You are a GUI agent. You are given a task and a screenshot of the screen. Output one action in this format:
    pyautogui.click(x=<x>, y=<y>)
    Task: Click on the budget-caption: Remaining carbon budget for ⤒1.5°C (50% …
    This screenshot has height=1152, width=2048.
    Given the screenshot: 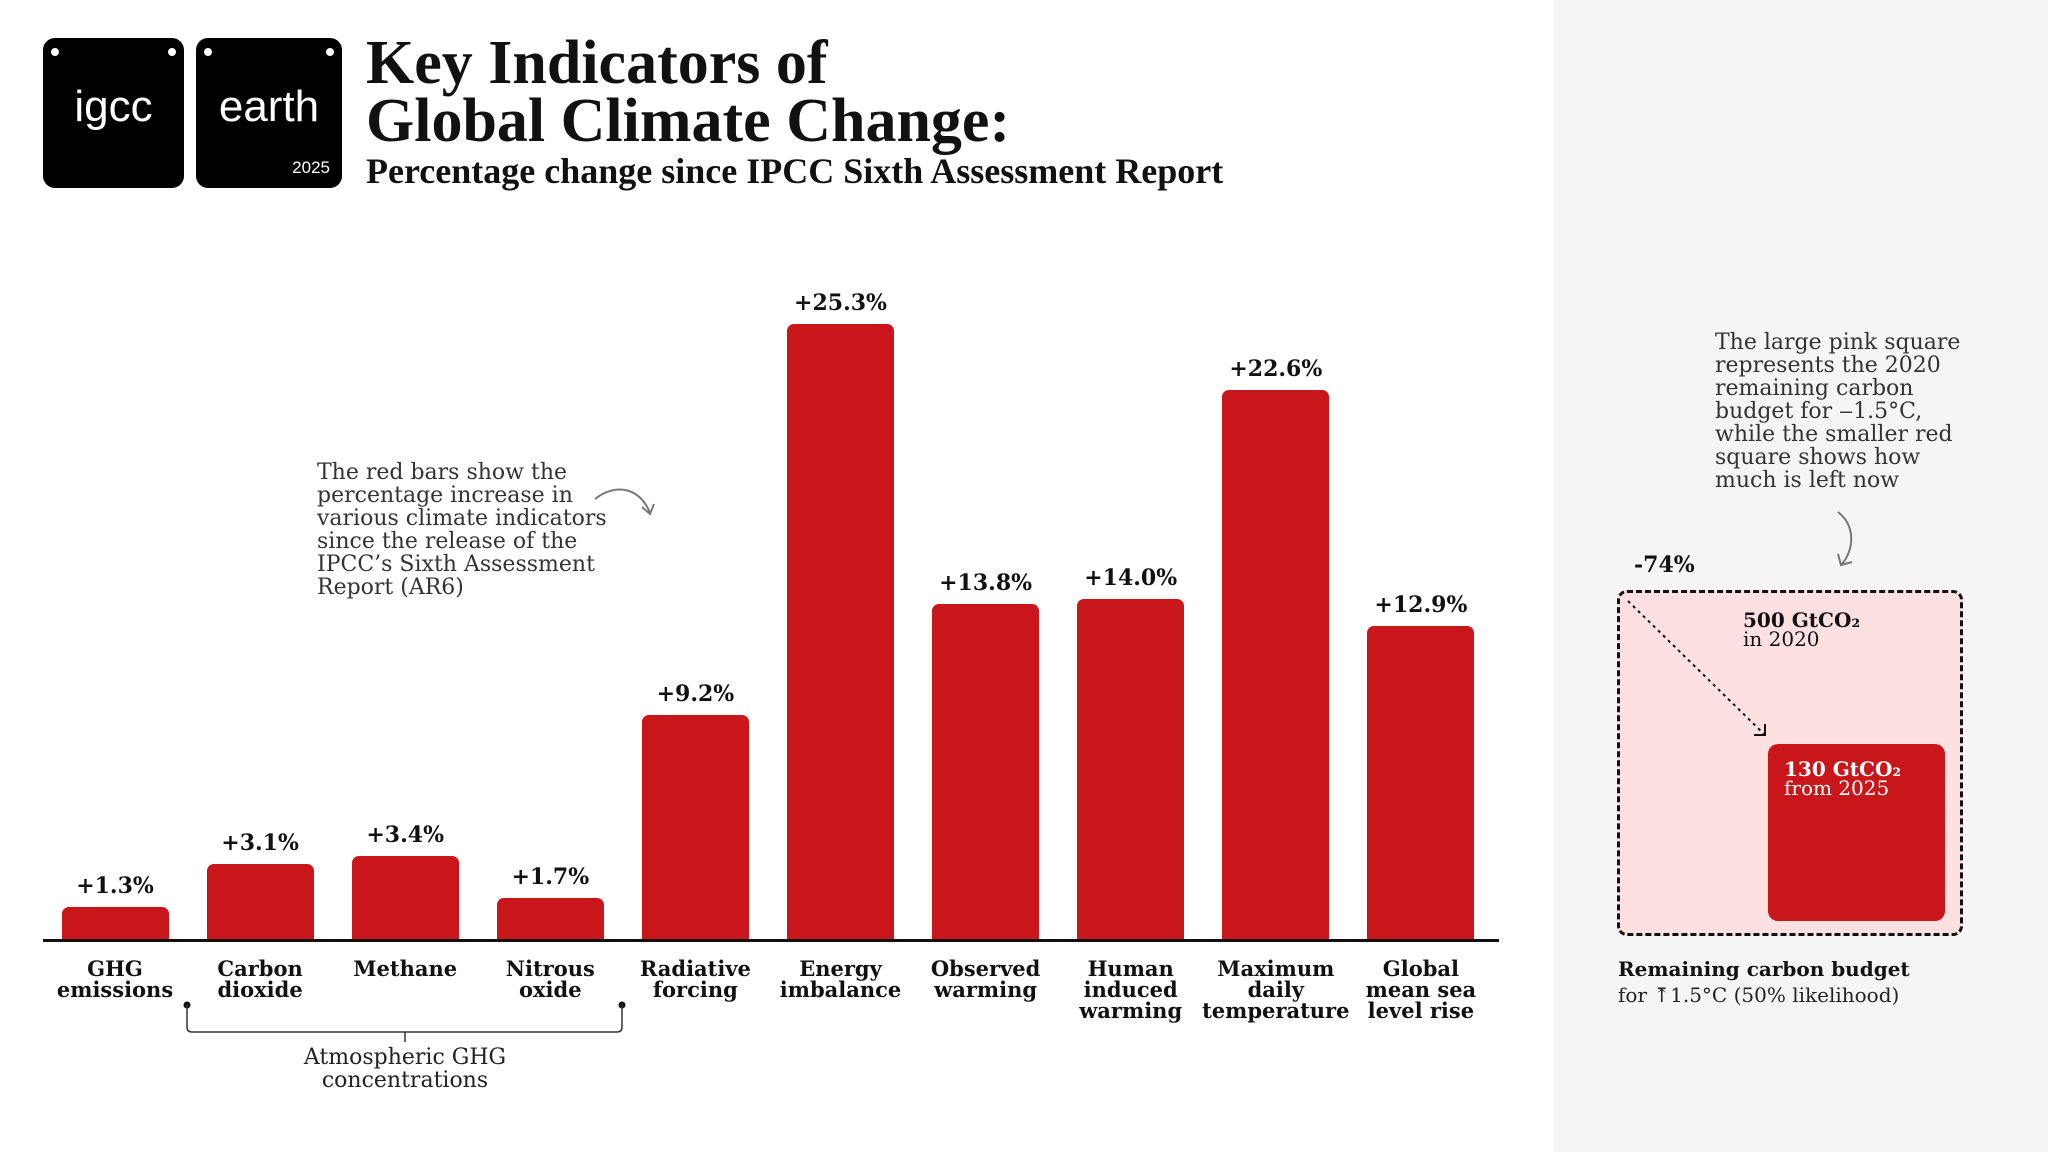 What is the action you would take?
    pyautogui.click(x=1764, y=982)
    